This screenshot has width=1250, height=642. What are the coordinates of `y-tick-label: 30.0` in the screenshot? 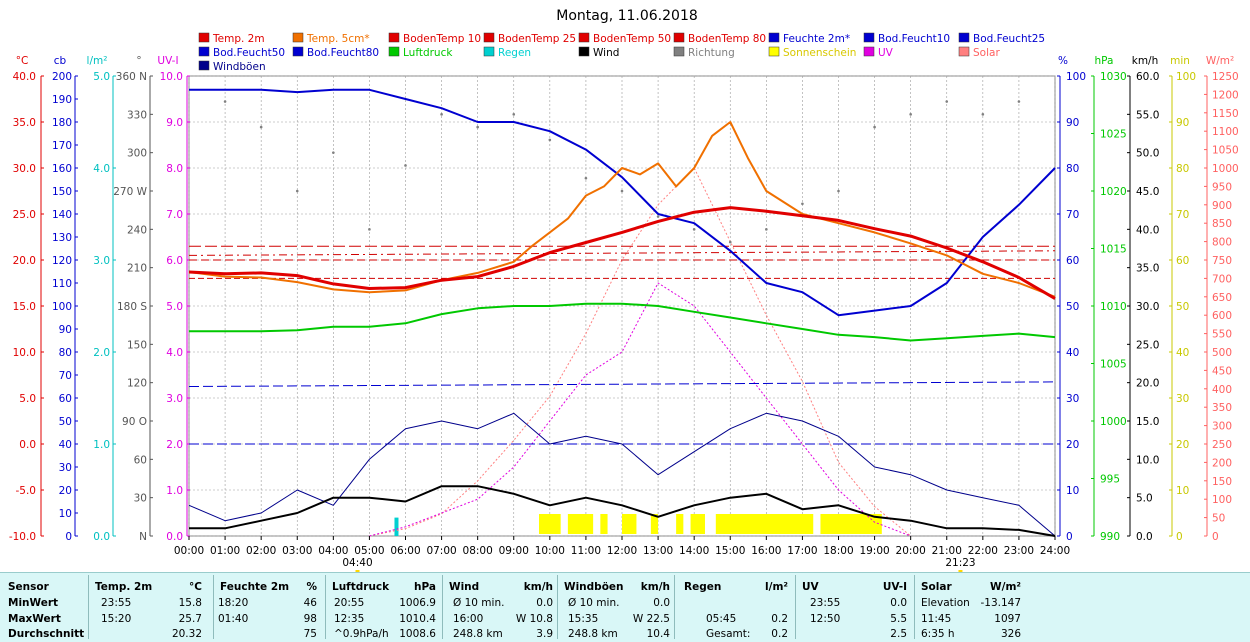 It's located at (24, 169).